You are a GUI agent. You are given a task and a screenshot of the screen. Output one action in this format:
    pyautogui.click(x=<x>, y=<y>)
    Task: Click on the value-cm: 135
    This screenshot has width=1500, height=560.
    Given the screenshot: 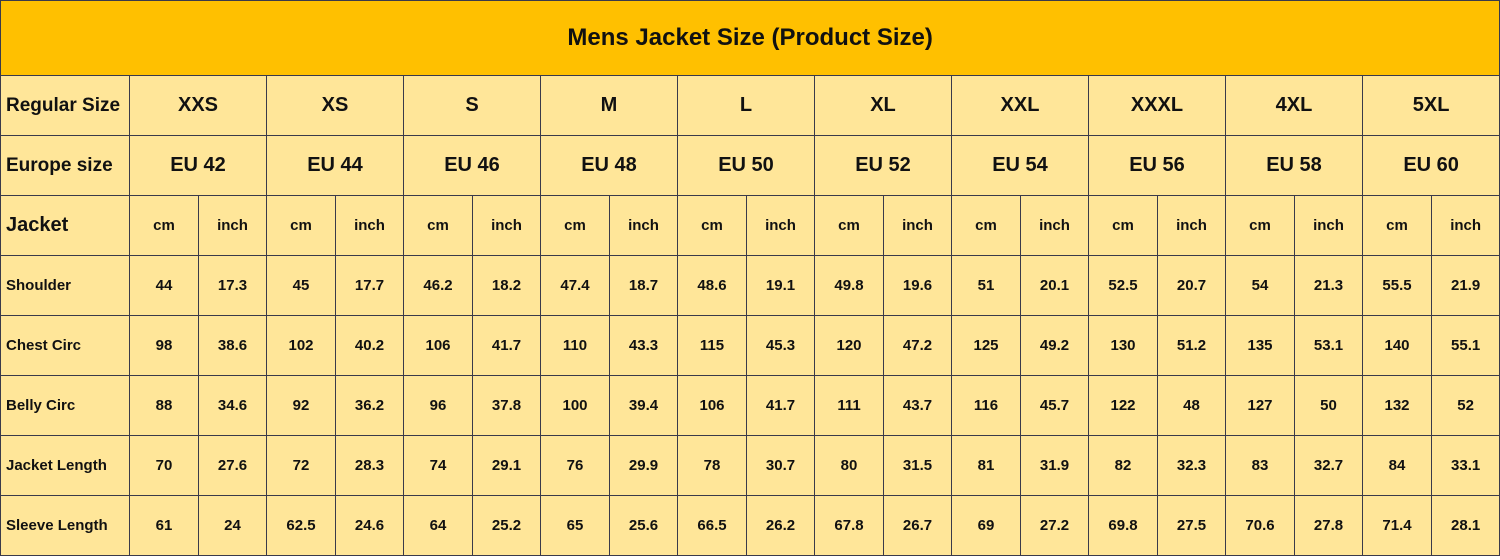 What is the action you would take?
    pyautogui.click(x=1260, y=345)
    